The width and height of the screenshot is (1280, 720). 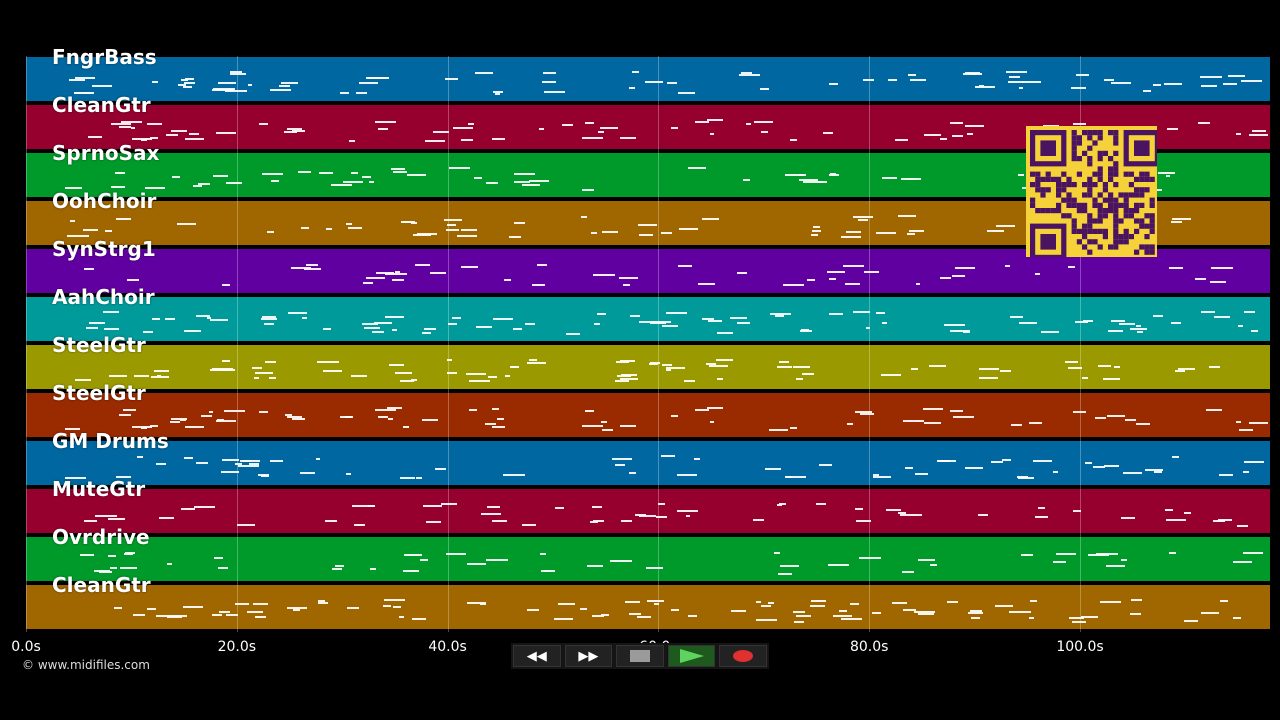 I want to click on track-label: SteelGtr, so click(x=99, y=393).